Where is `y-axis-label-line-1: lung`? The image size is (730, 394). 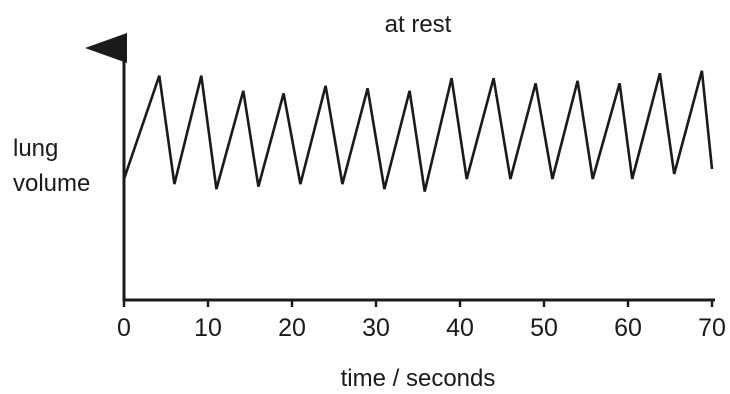
y-axis-label-line-1: lung is located at coordinates (35, 148).